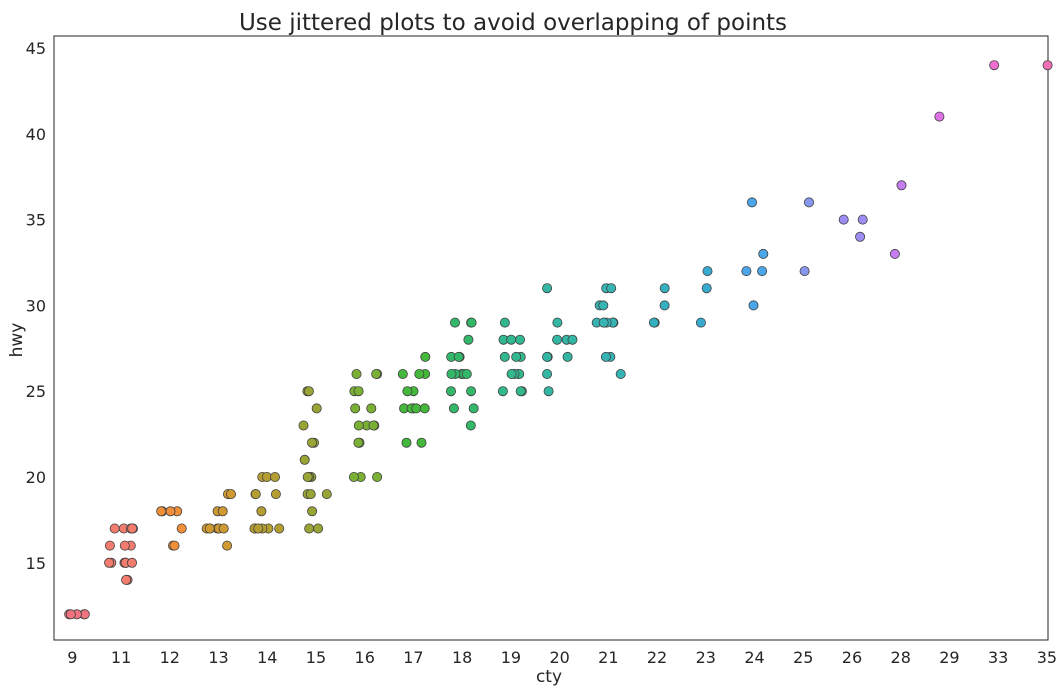 The width and height of the screenshot is (1060, 689). I want to click on x-tick-label: 25, so click(803, 657).